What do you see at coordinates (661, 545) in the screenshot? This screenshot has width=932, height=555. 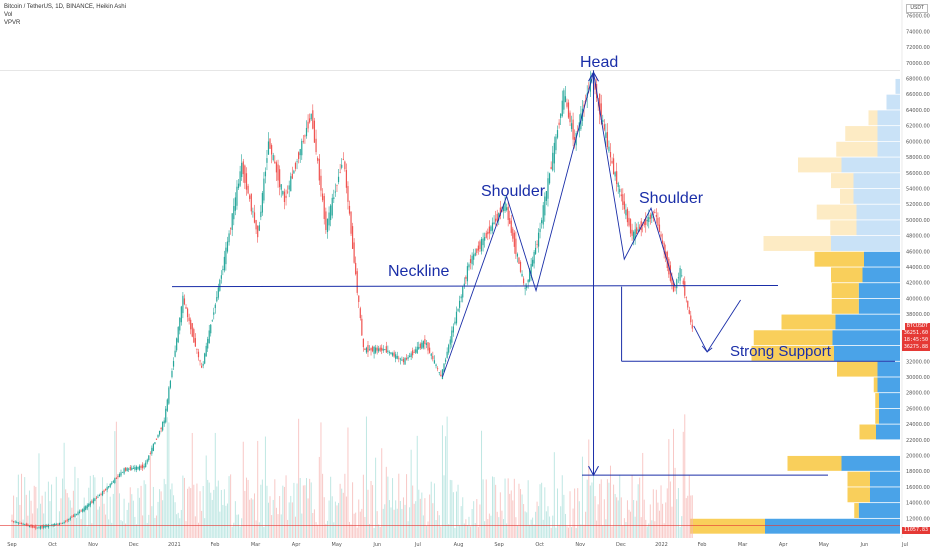 I see `time-tick-label: 2022` at bounding box center [661, 545].